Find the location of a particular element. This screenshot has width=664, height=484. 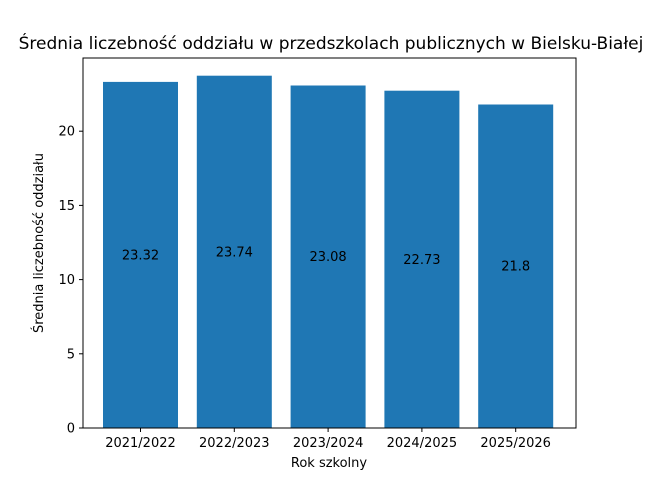

y-tick-label-10: 10 is located at coordinates (66, 280).